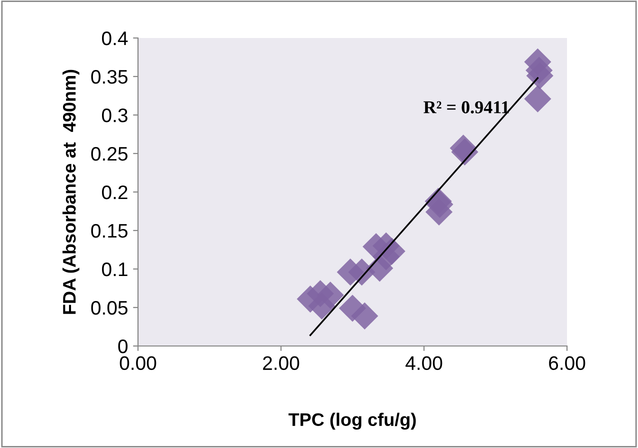 This screenshot has height=448, width=638. I want to click on y-tick-label: 0.3, so click(115, 115).